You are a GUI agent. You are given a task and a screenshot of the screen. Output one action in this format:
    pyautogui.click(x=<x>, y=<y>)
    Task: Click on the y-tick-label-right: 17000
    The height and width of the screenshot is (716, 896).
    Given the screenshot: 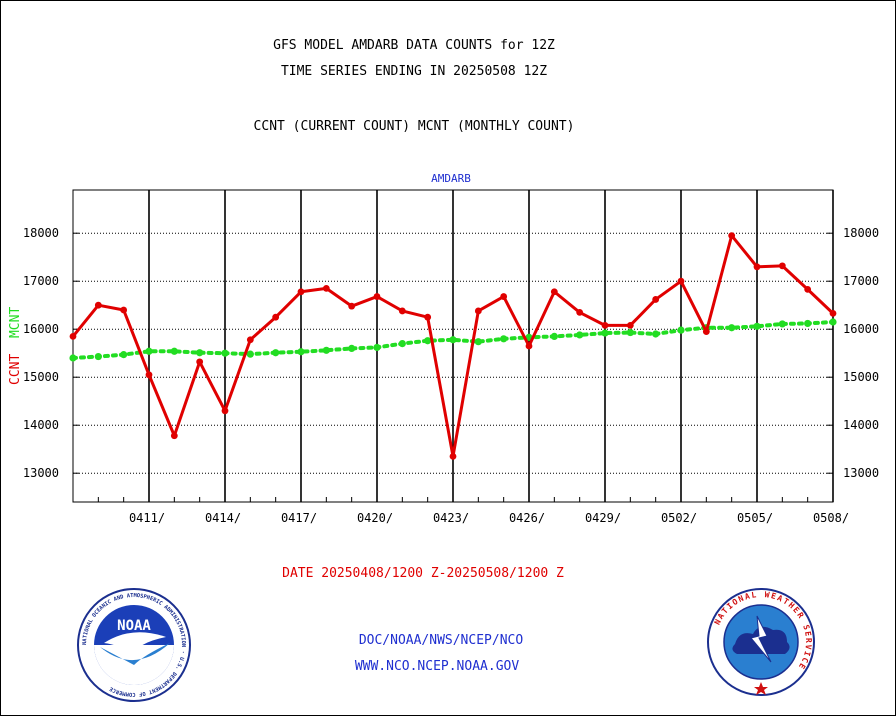 What is the action you would take?
    pyautogui.click(x=861, y=281)
    